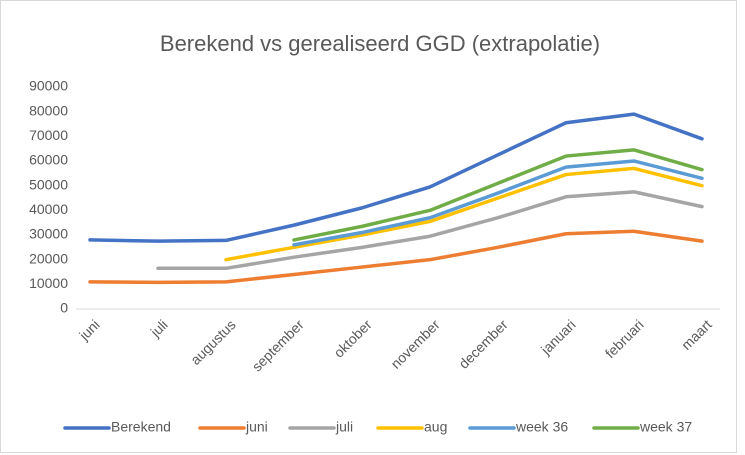 The height and width of the screenshot is (455, 745). What do you see at coordinates (344, 427) in the screenshot?
I see `legend-label: juli` at bounding box center [344, 427].